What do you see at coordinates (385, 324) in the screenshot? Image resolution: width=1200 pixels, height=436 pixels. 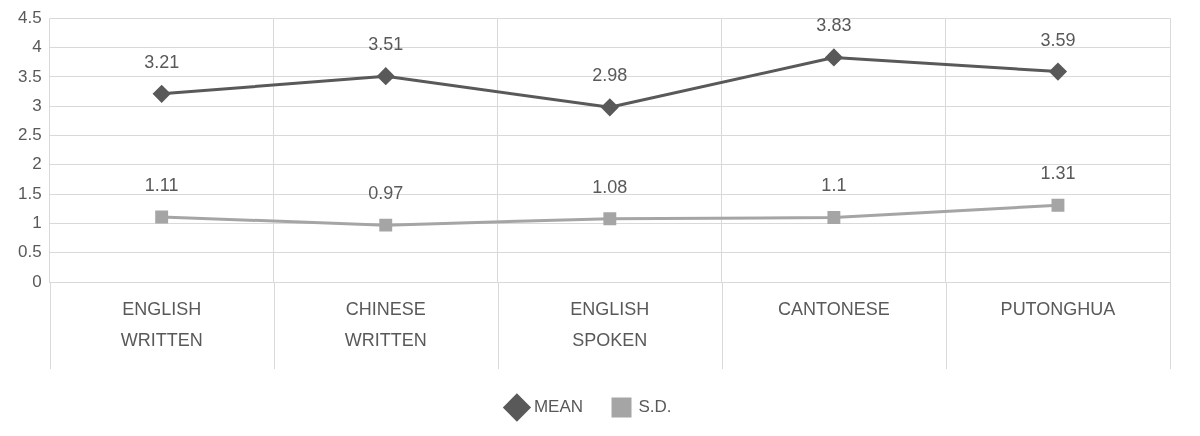 I see `x-tick-label: CHINESE WRITTEN` at bounding box center [385, 324].